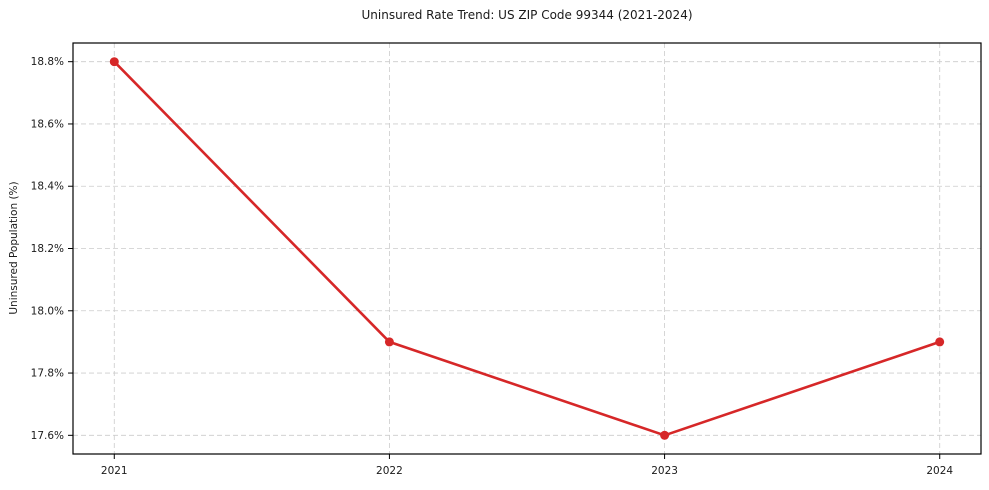  Describe the element at coordinates (47, 249) in the screenshot. I see `y-tick-label: 18.2%` at that location.